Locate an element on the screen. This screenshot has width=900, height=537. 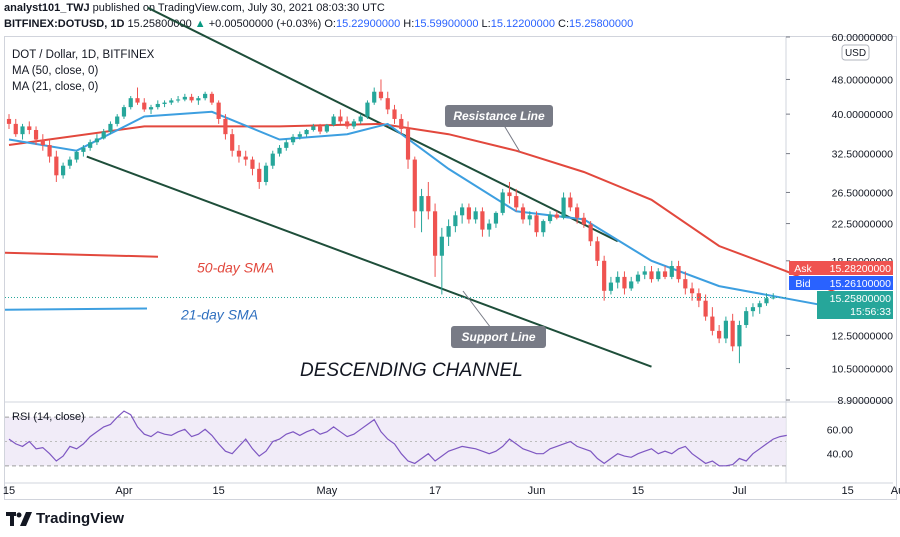
currency-label: USD is located at coordinates (855, 53).